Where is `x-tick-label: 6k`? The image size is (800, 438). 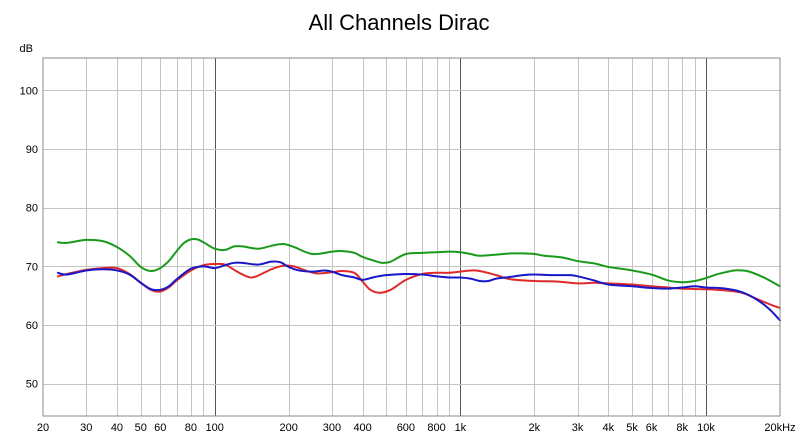
x-tick-label: 6k is located at coordinates (652, 428).